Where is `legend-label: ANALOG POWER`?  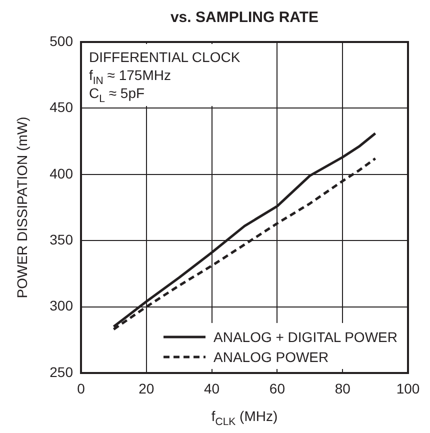
legend-label: ANALOG POWER is located at coordinates (271, 357).